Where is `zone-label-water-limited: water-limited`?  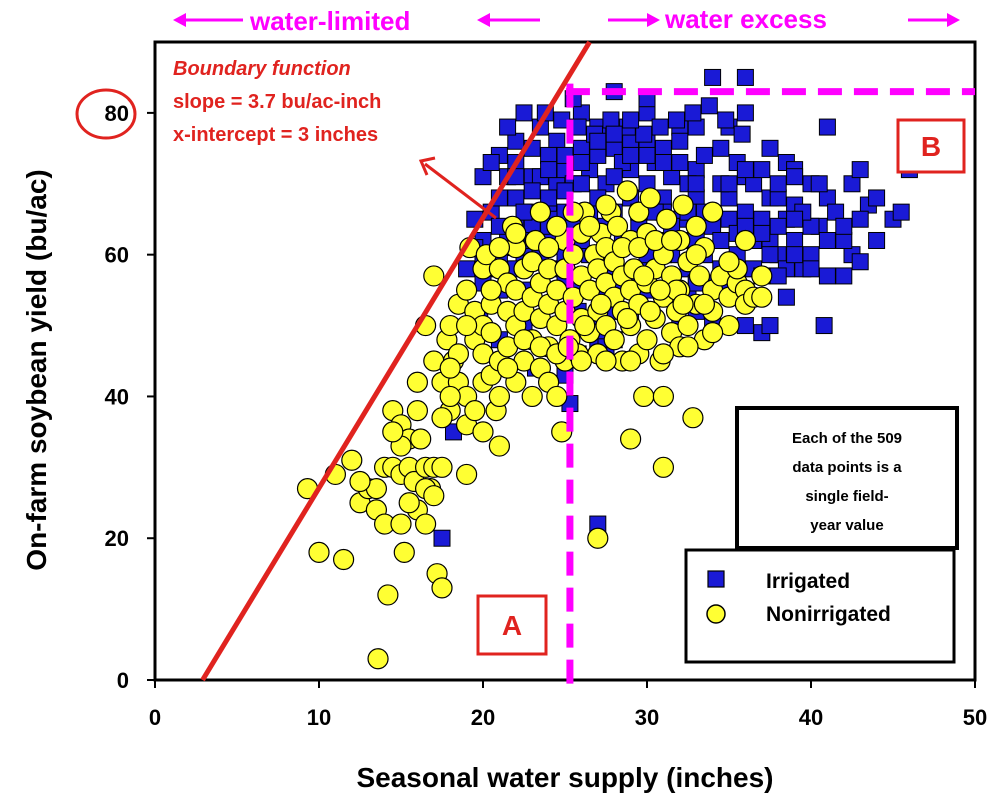 zone-label-water-limited: water-limited is located at coordinates (329, 21).